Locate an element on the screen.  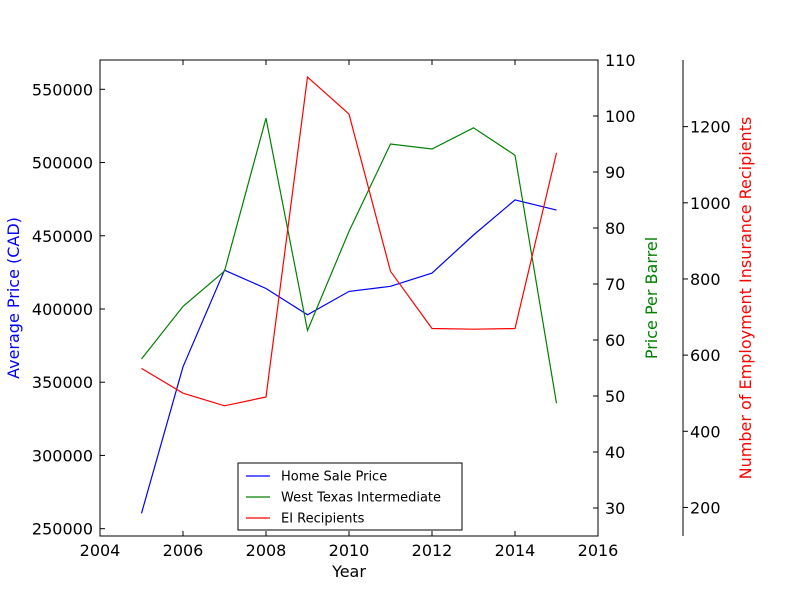
right-axis-label: Price Per Barrel is located at coordinates (651, 298).